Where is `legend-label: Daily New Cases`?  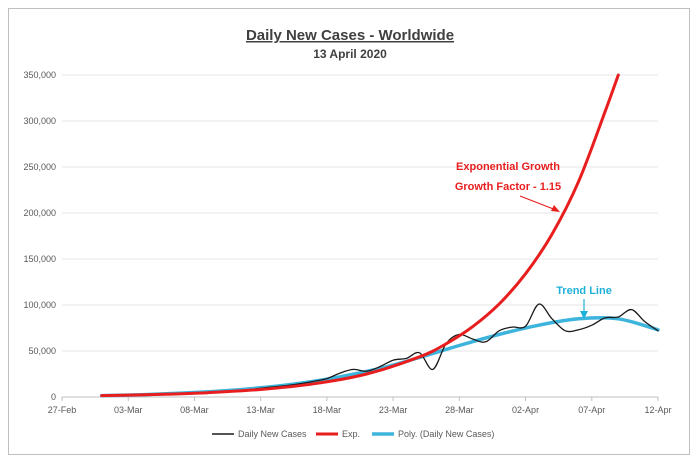
legend-label: Daily New Cases is located at coordinates (272, 434).